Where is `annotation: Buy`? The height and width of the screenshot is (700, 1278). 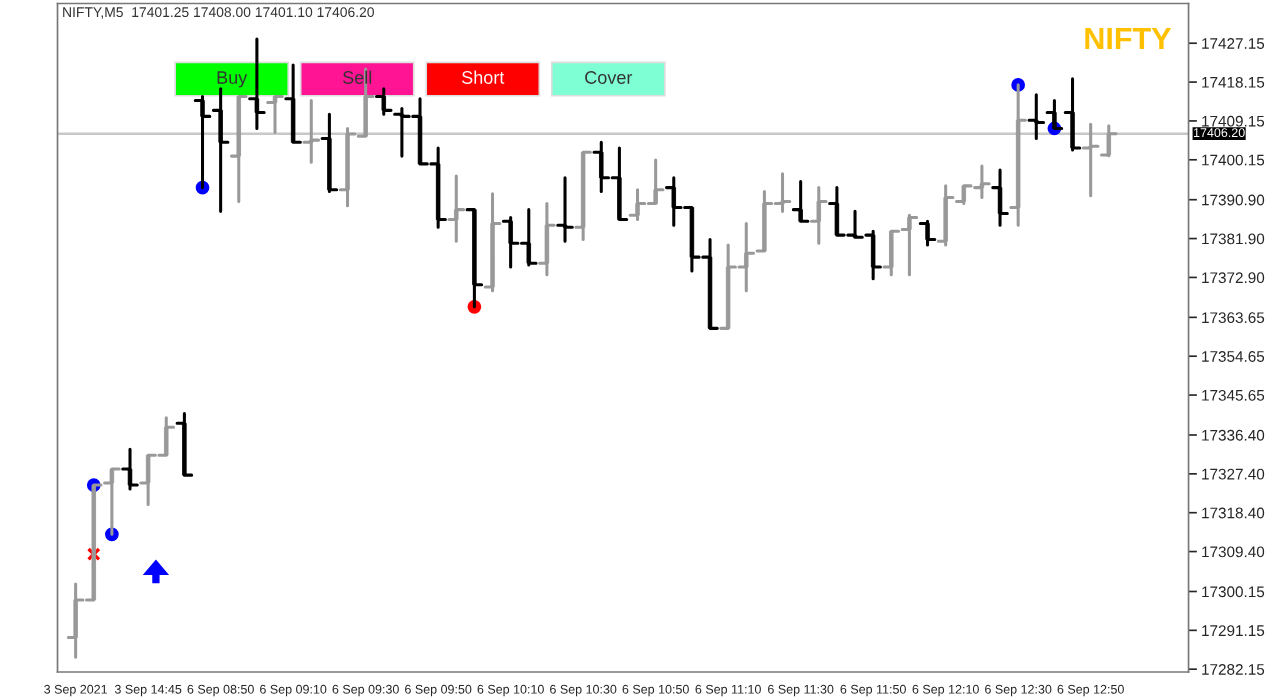 annotation: Buy is located at coordinates (232, 79).